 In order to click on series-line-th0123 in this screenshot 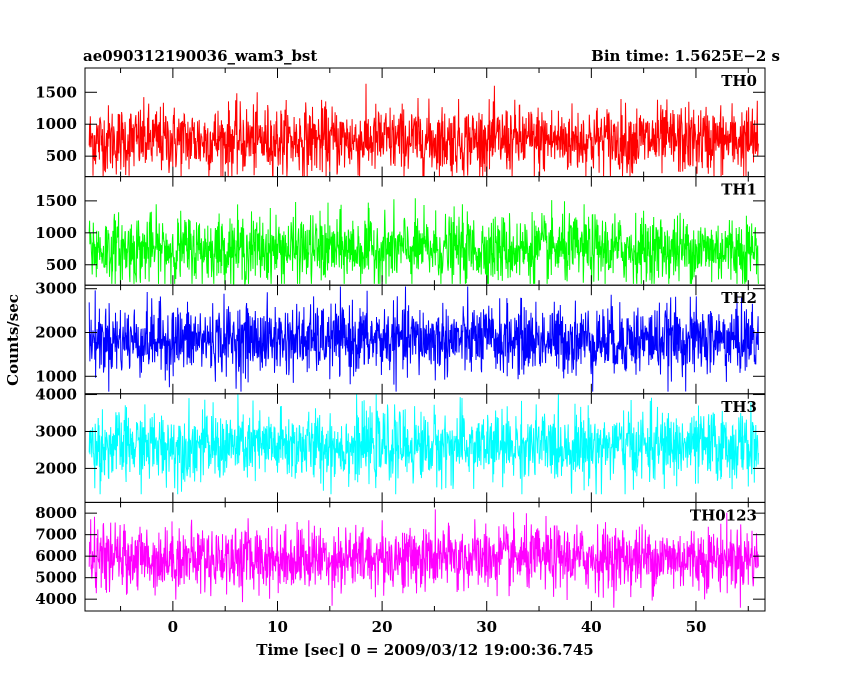, I will do `click(423, 558)`.